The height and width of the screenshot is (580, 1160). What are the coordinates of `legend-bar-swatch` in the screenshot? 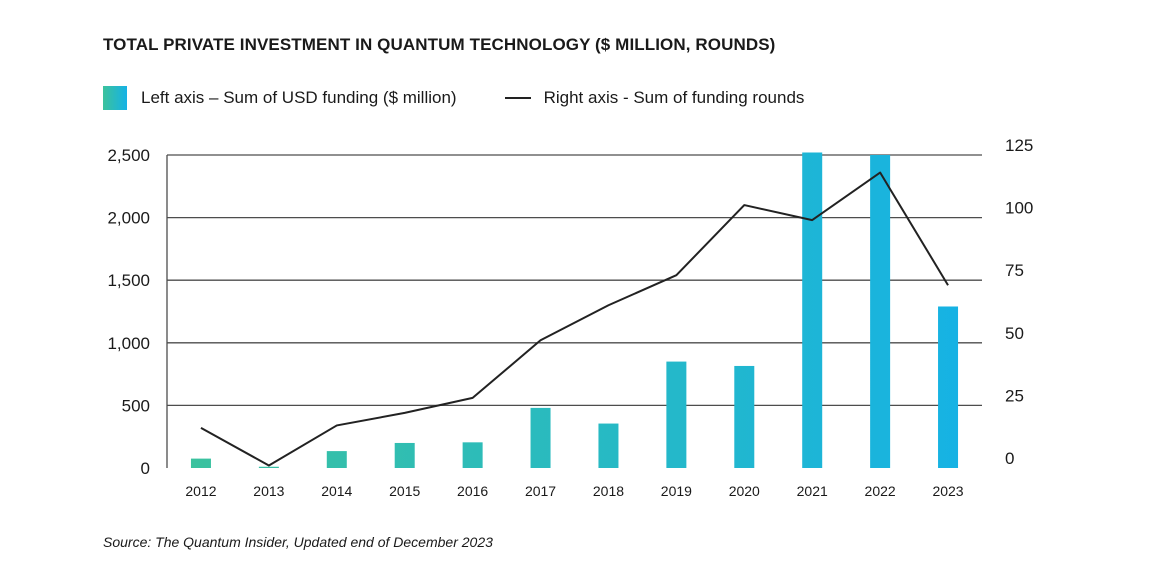 It's located at (115, 98).